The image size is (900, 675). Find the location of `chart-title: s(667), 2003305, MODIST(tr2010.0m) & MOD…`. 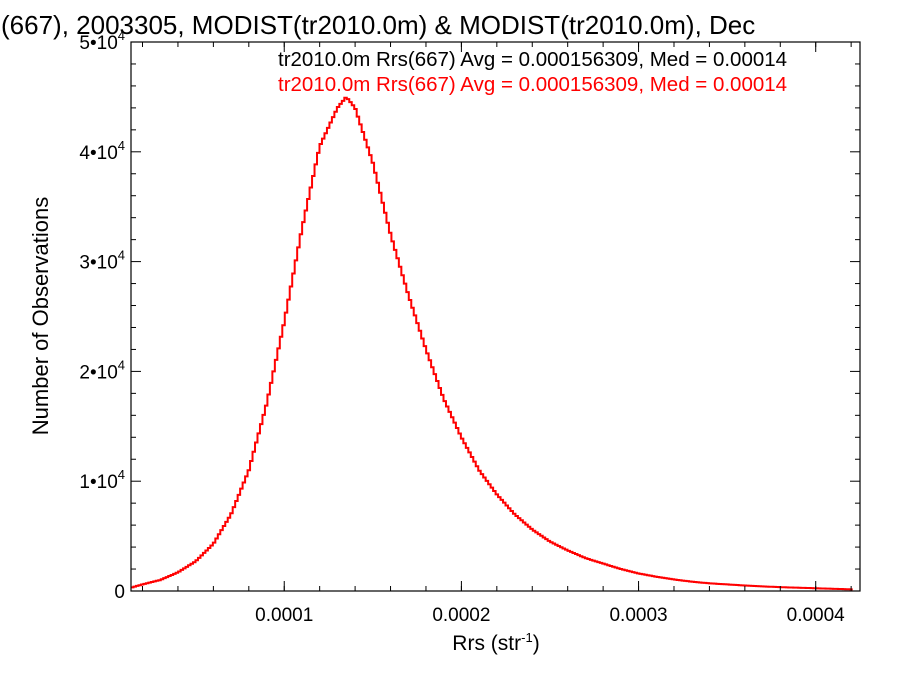

chart-title: s(667), 2003305, MODIST(tr2010.0m) & MOD… is located at coordinates (377, 25).